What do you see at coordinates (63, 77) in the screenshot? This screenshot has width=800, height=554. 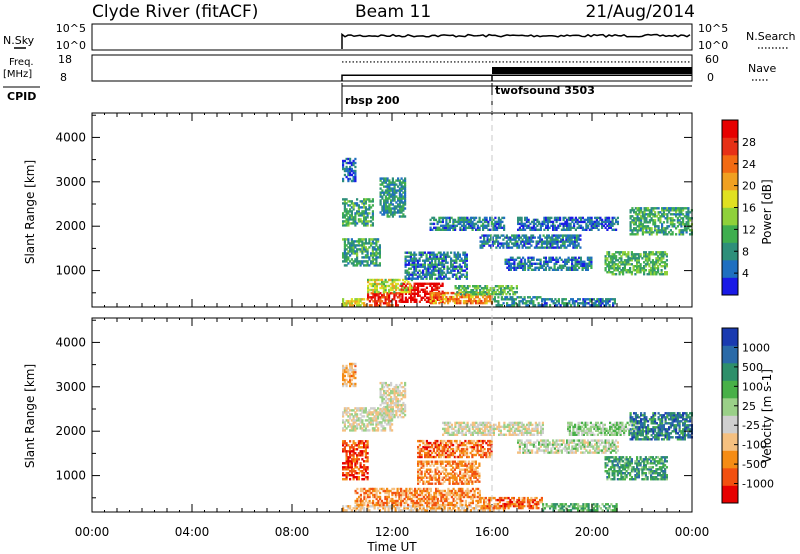 I see `freq-tick-bottom: 8` at bounding box center [63, 77].